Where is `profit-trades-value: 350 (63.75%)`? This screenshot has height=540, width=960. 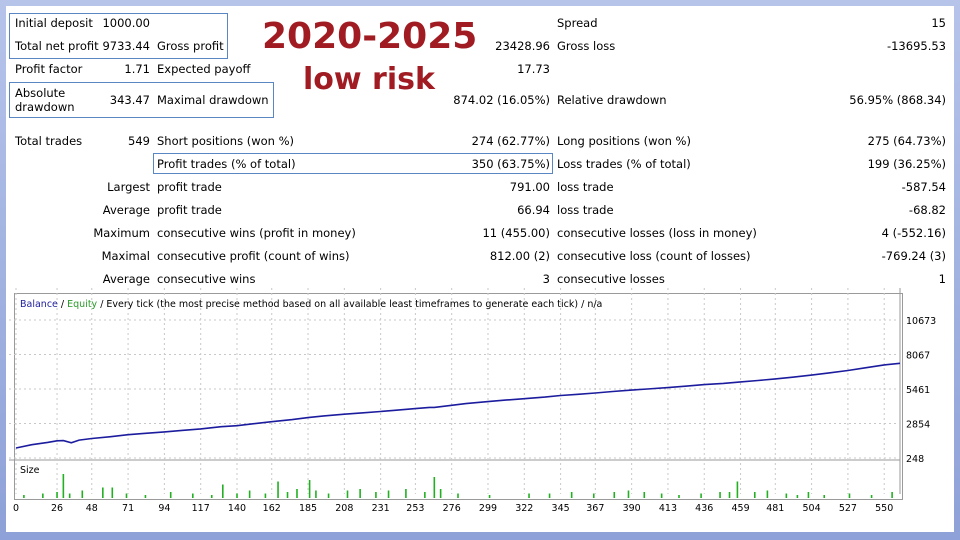 profit-trades-value: 350 (63.75%) is located at coordinates (510, 164).